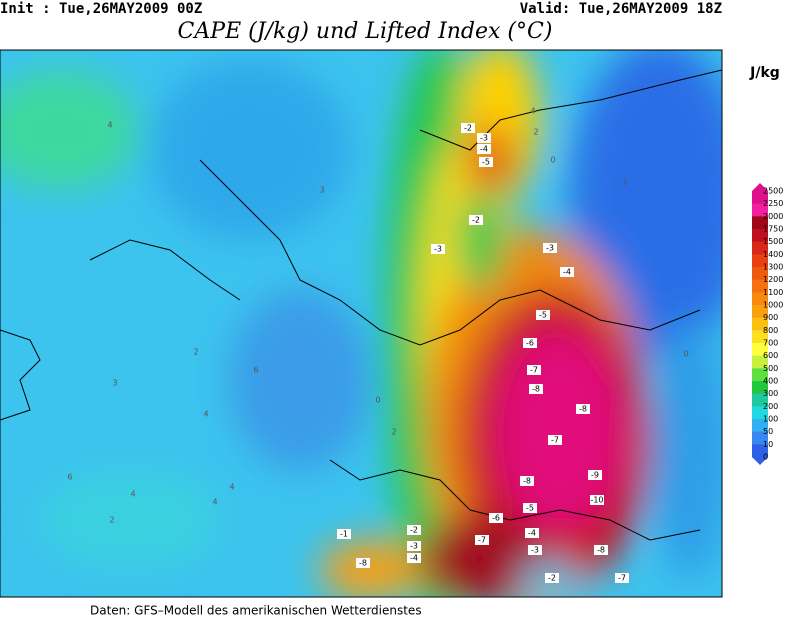 This screenshot has width=786, height=625. What do you see at coordinates (764, 73) in the screenshot?
I see `legend-unit: J/kg` at bounding box center [764, 73].